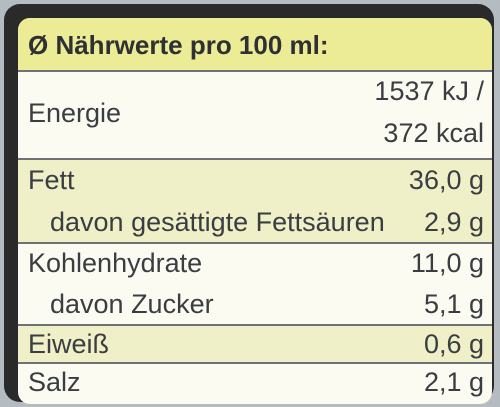 Image resolution: width=500 pixels, height=407 pixels. What do you see at coordinates (54, 382) in the screenshot?
I see `row-label: Salz` at bounding box center [54, 382].